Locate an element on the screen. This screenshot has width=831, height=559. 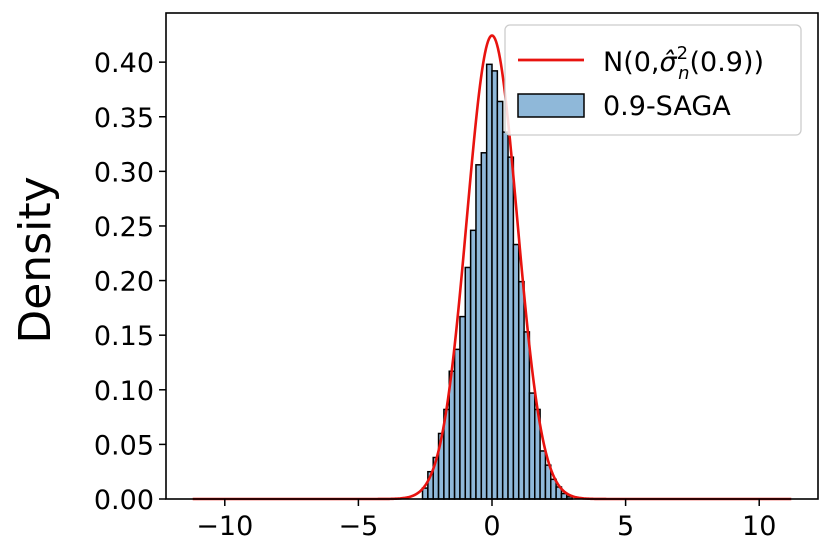
x-tick-label: −10 is located at coordinates (224, 526).